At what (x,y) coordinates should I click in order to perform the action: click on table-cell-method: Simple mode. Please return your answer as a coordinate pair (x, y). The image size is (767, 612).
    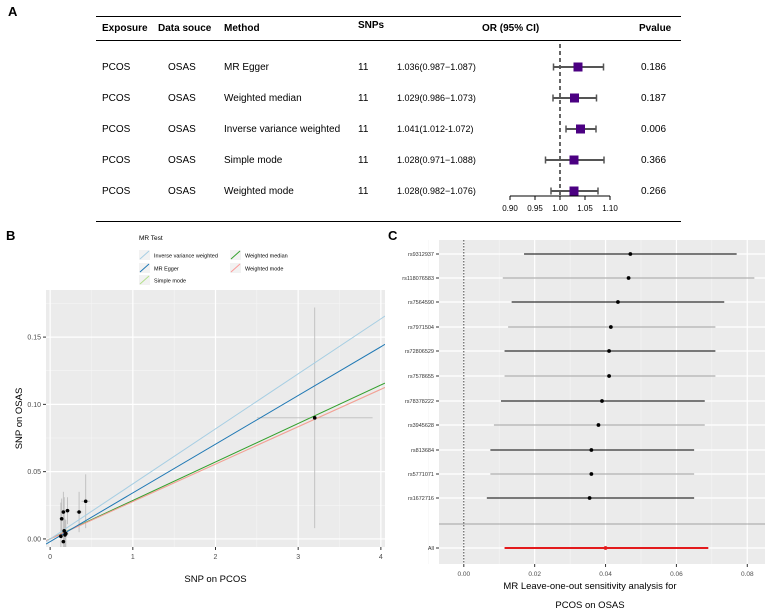
    Looking at the image, I should click on (253, 160).